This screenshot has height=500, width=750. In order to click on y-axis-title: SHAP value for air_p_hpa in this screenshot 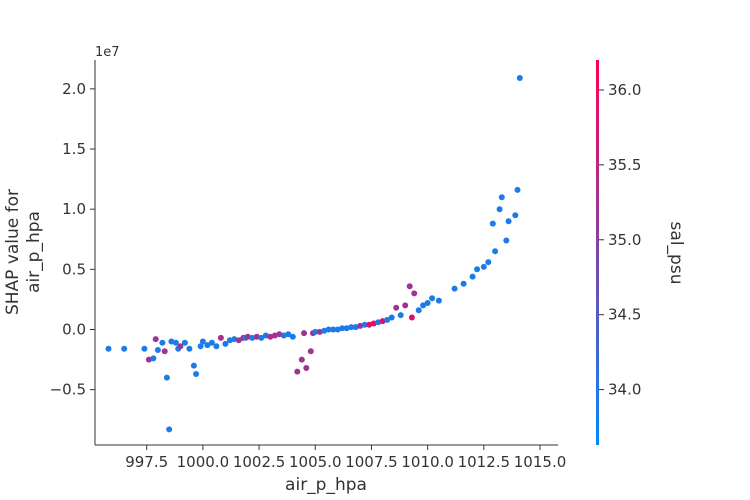, I will do `click(23, 252)`.